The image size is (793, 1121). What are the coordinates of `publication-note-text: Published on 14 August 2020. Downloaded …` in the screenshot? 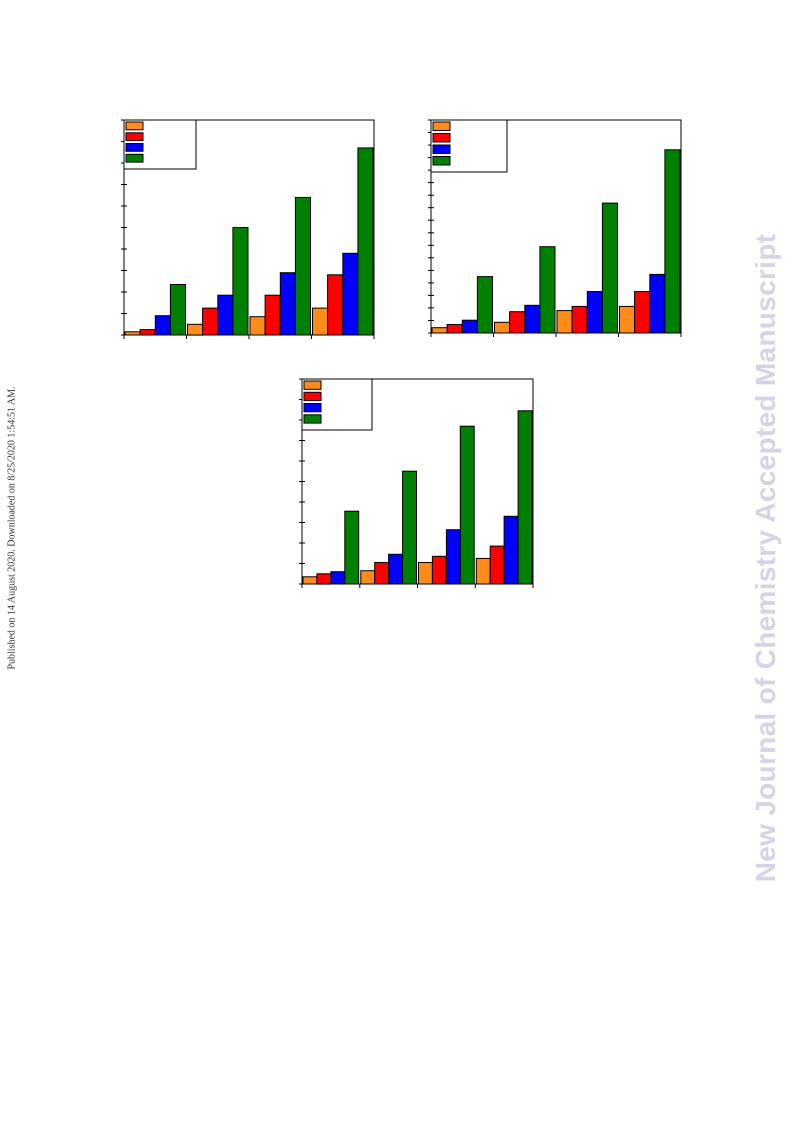 It's located at (12, 528).